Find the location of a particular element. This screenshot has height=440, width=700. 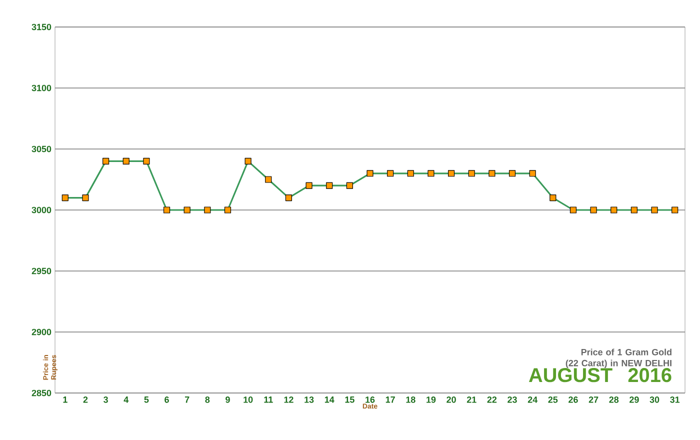

x-tick-label: 19 is located at coordinates (431, 399).